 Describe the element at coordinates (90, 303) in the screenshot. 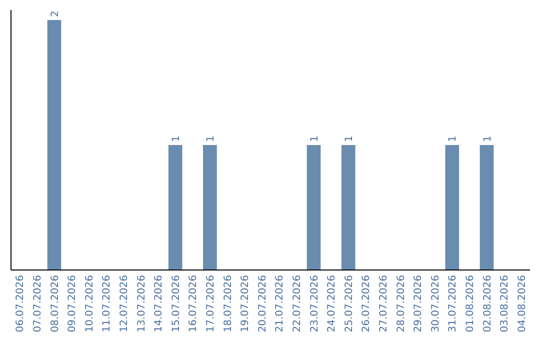

I see `x-tick-label: 10.07.2026` at that location.